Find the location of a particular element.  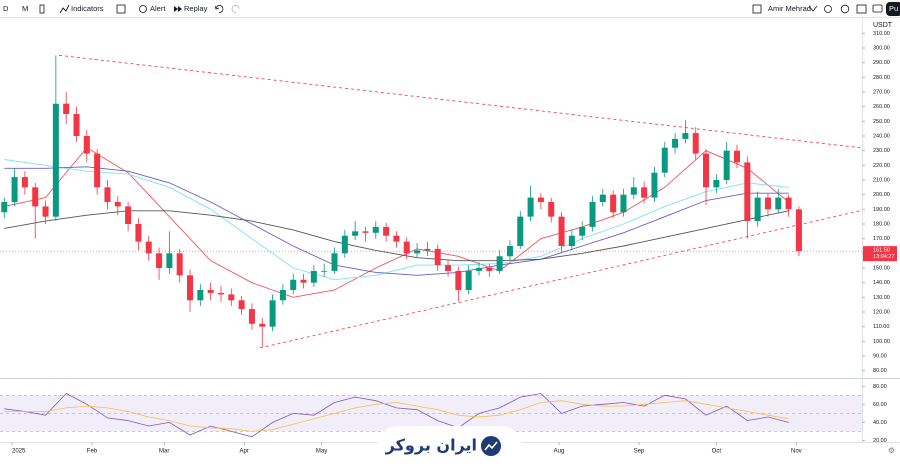

y-tick-label: 220.00 is located at coordinates (881, 166).